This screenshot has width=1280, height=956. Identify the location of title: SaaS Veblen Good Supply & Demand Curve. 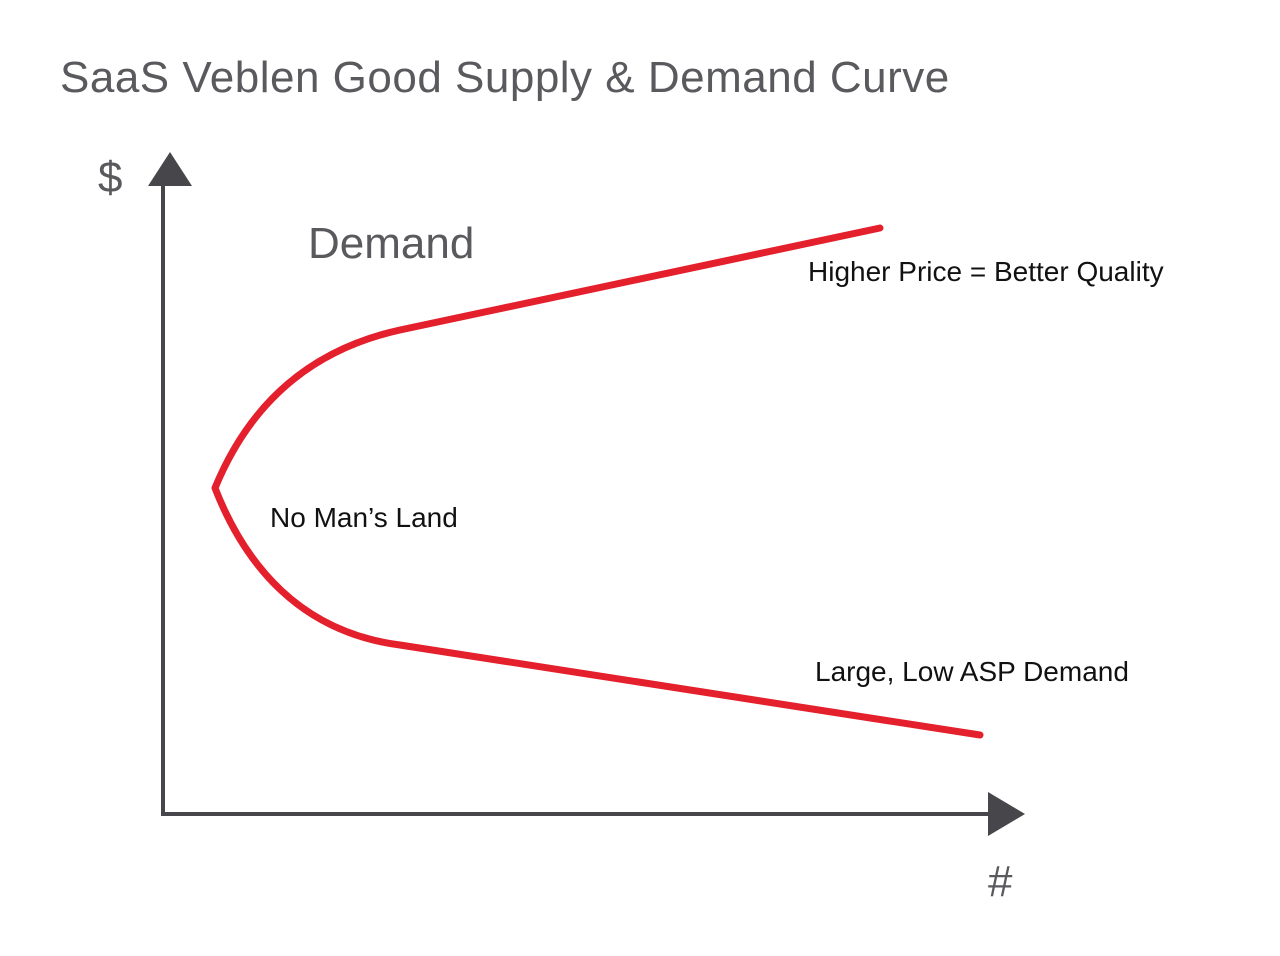
(505, 77).